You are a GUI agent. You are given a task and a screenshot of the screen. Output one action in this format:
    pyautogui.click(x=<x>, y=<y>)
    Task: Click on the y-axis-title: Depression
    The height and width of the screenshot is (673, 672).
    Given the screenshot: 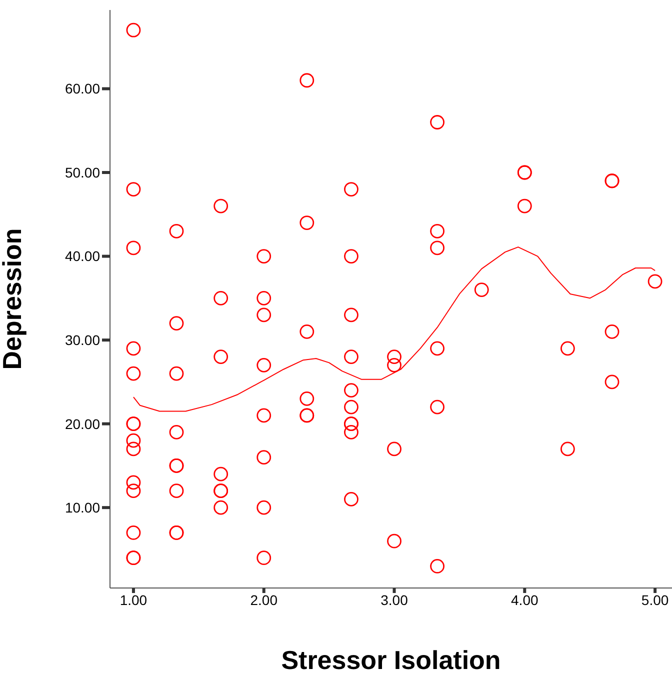 What is the action you would take?
    pyautogui.click(x=14, y=299)
    